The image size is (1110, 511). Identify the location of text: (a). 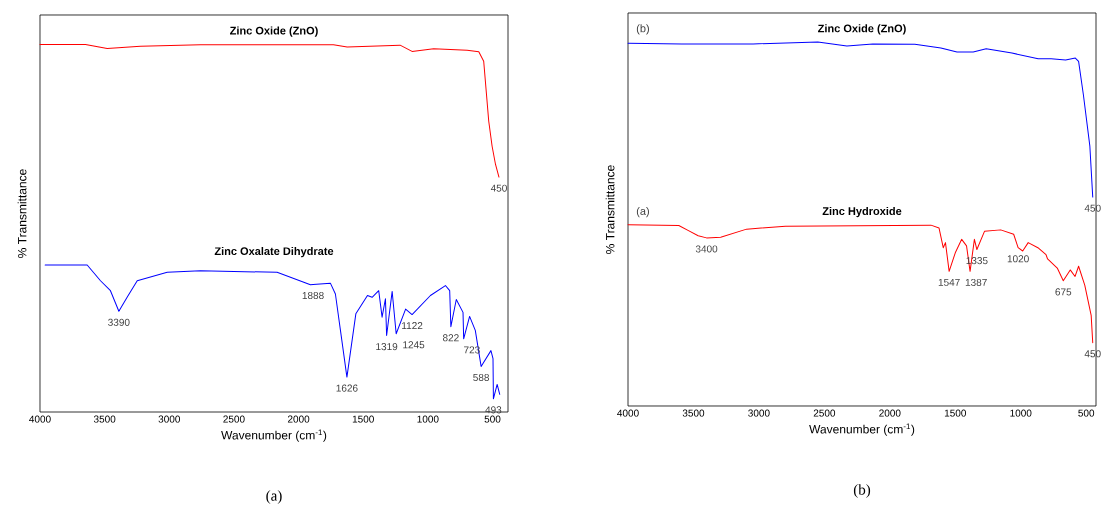
(274, 497).